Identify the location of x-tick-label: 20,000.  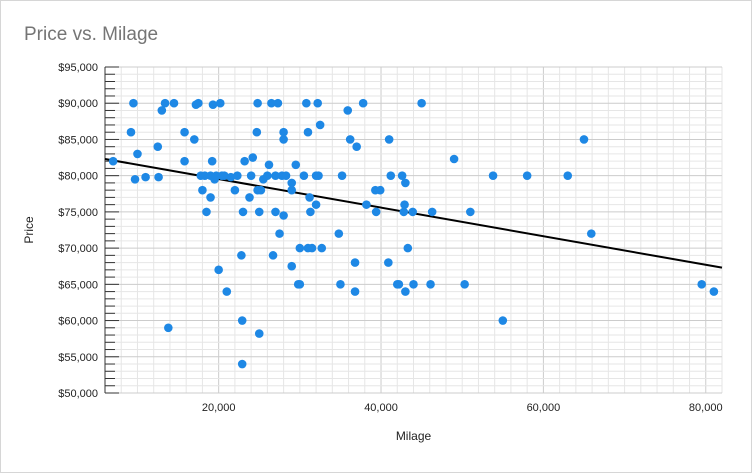
(219, 408).